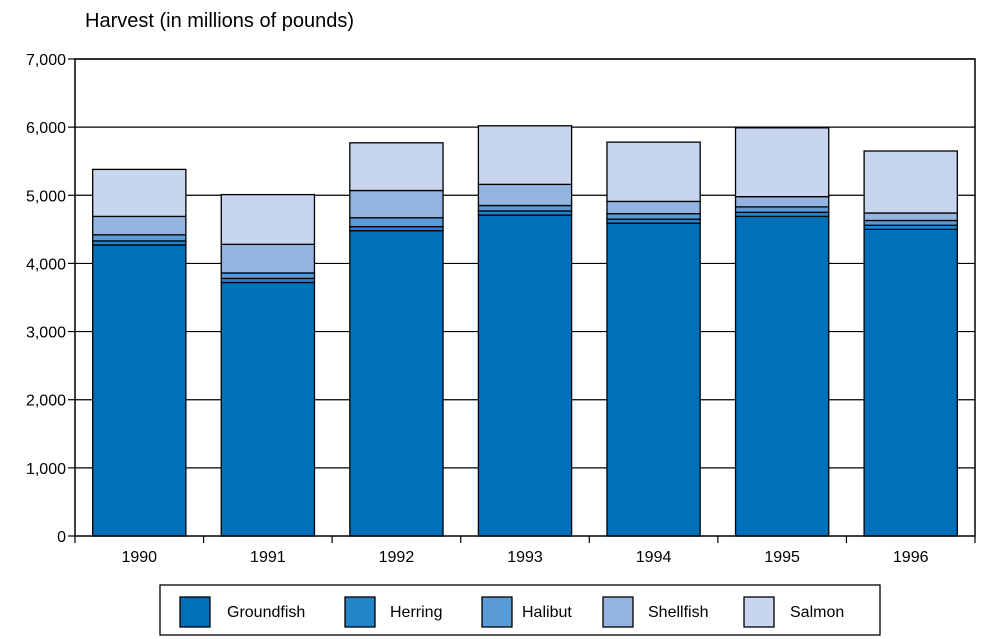 The width and height of the screenshot is (982, 639). I want to click on legend-label-herring: Herring, so click(416, 612).